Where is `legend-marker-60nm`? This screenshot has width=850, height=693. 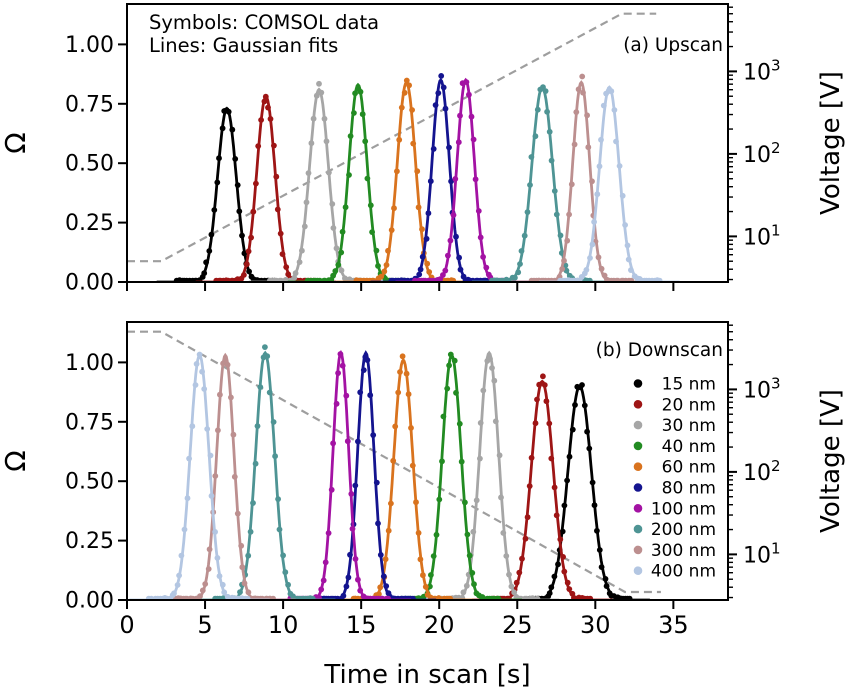 legend-marker-60nm is located at coordinates (638, 467).